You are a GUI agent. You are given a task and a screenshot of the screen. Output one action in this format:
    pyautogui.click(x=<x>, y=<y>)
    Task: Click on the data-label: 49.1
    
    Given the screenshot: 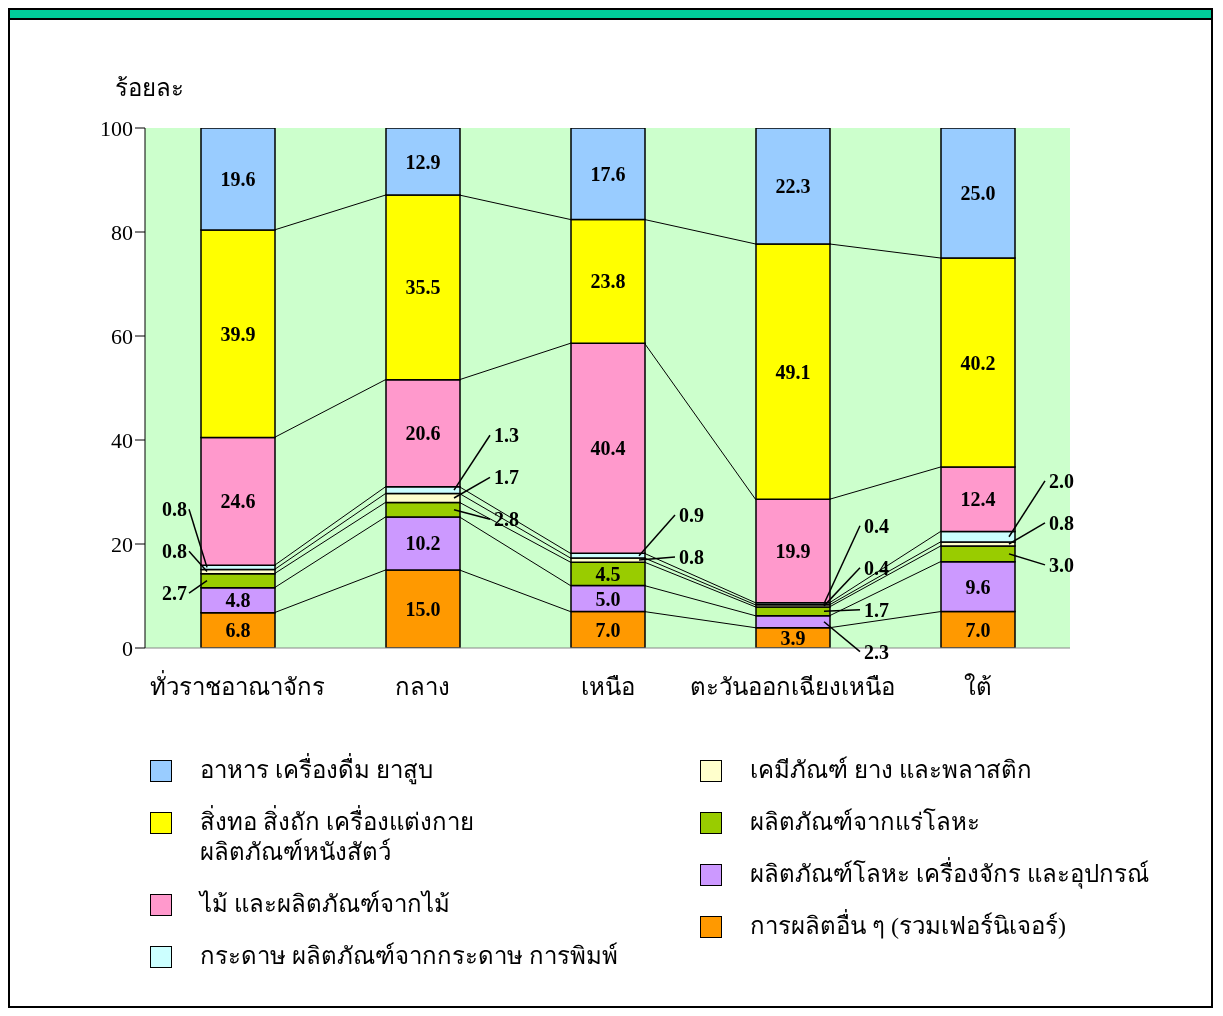 What is the action you would take?
    pyautogui.click(x=793, y=371)
    